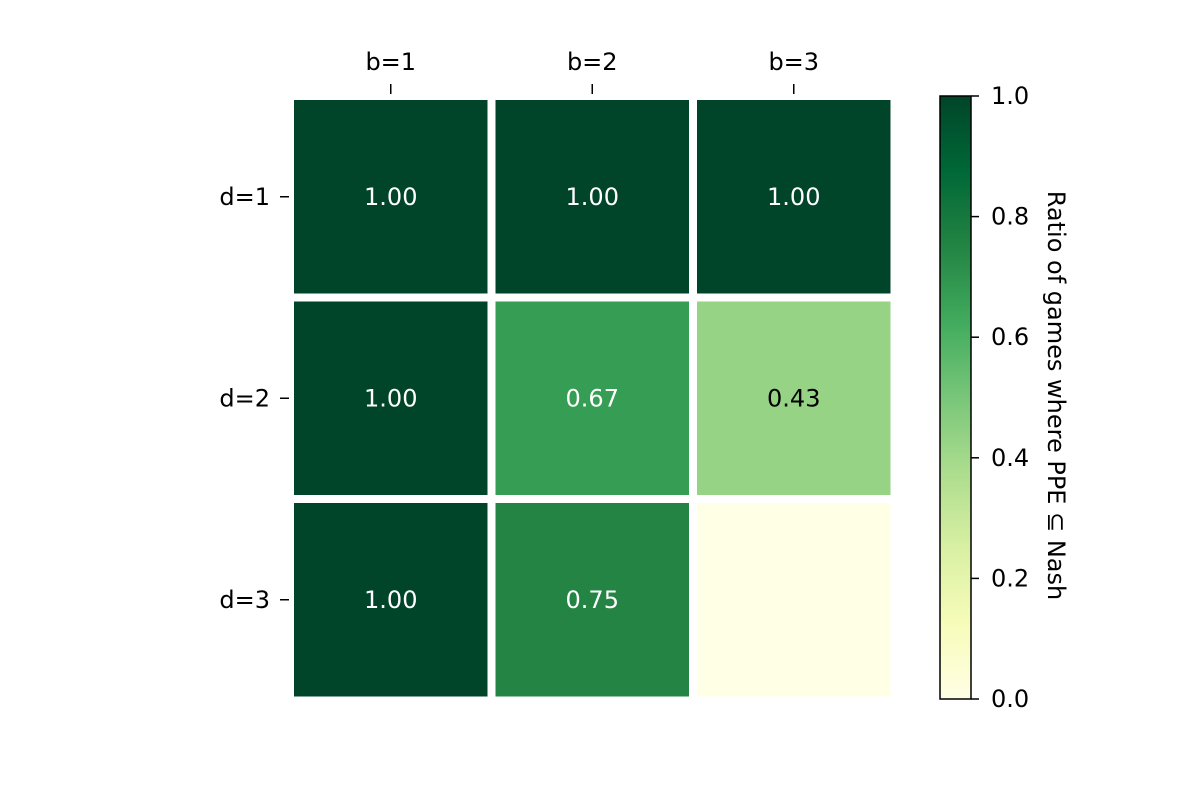 Image resolution: width=1200 pixels, height=800 pixels. I want to click on x-tick-label: b=1, so click(390, 62).